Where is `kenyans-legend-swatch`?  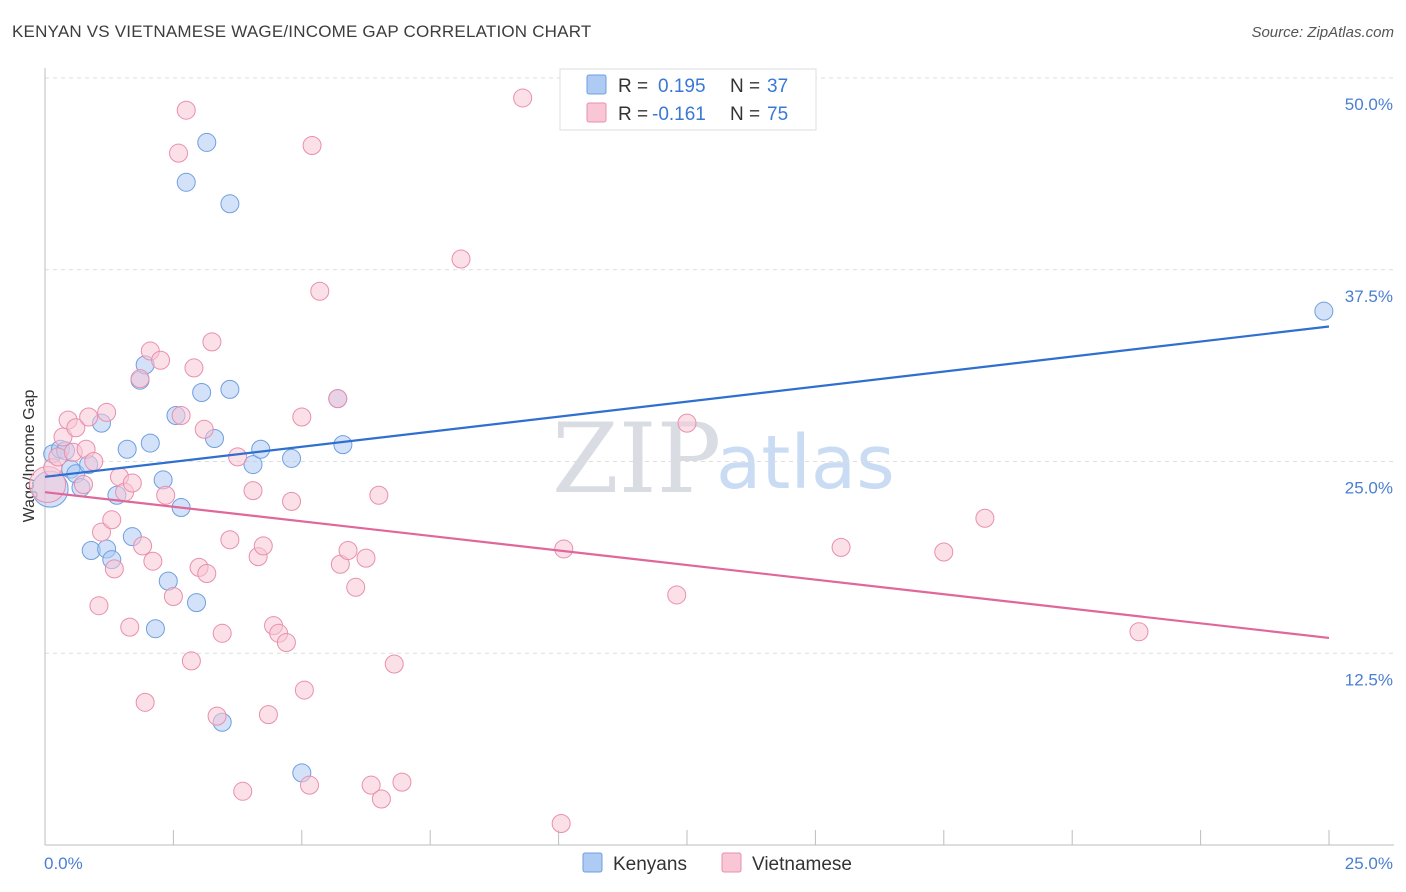
kenyans-legend-swatch is located at coordinates (596, 84).